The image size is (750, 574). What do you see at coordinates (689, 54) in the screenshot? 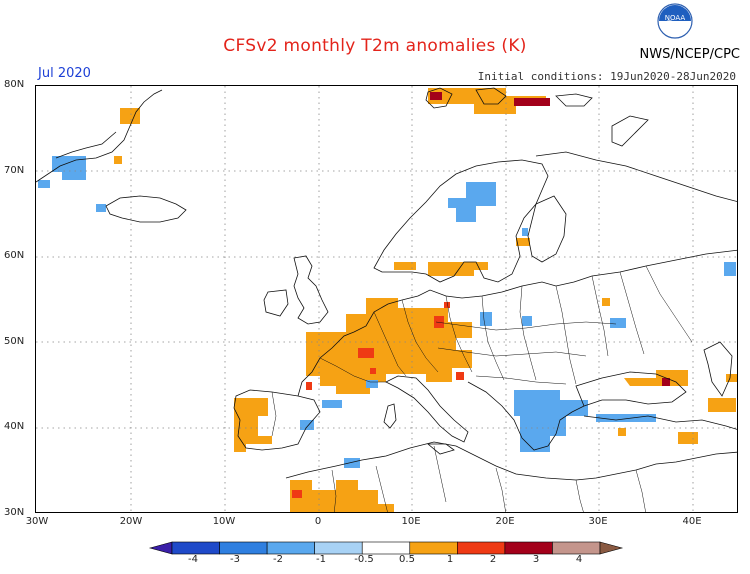
I see `agency-label: NWS/NCEP/CPC` at bounding box center [689, 54].